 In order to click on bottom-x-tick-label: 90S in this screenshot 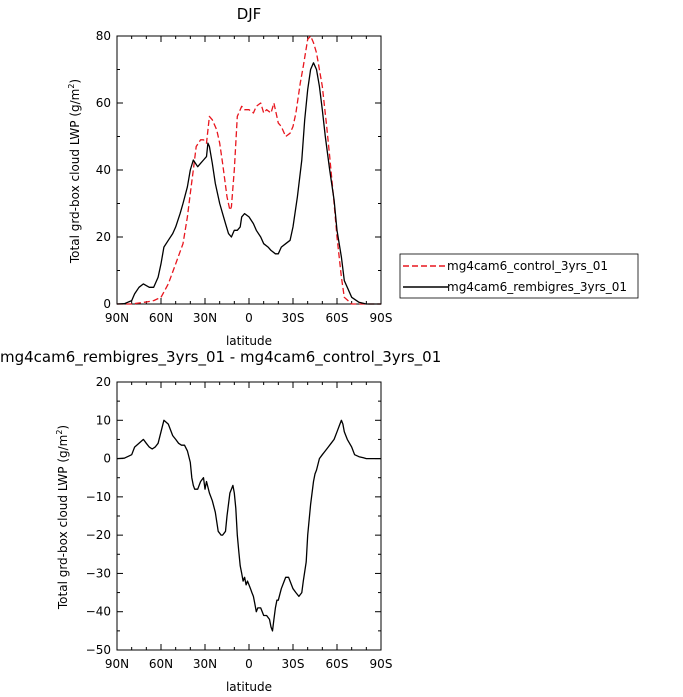, I will do `click(381, 664)`.